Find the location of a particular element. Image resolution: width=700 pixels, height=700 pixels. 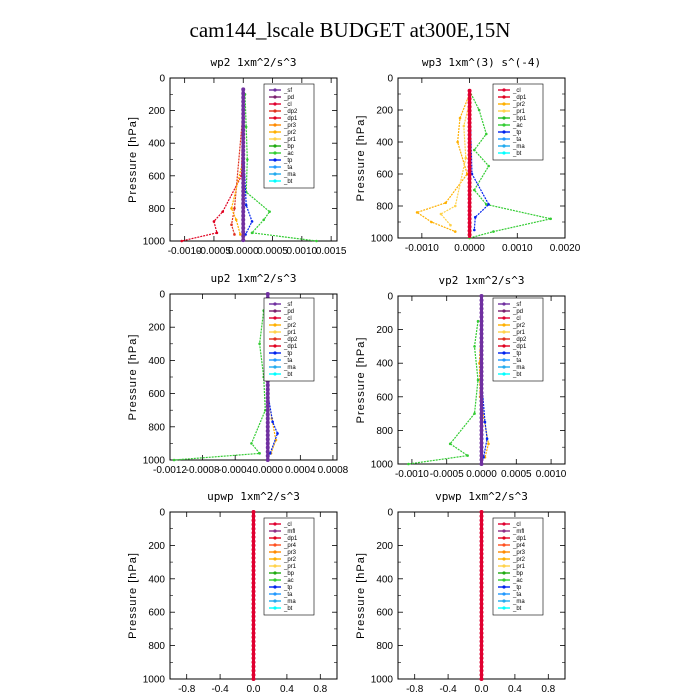

legend-label: _pr1 is located at coordinates (519, 567).